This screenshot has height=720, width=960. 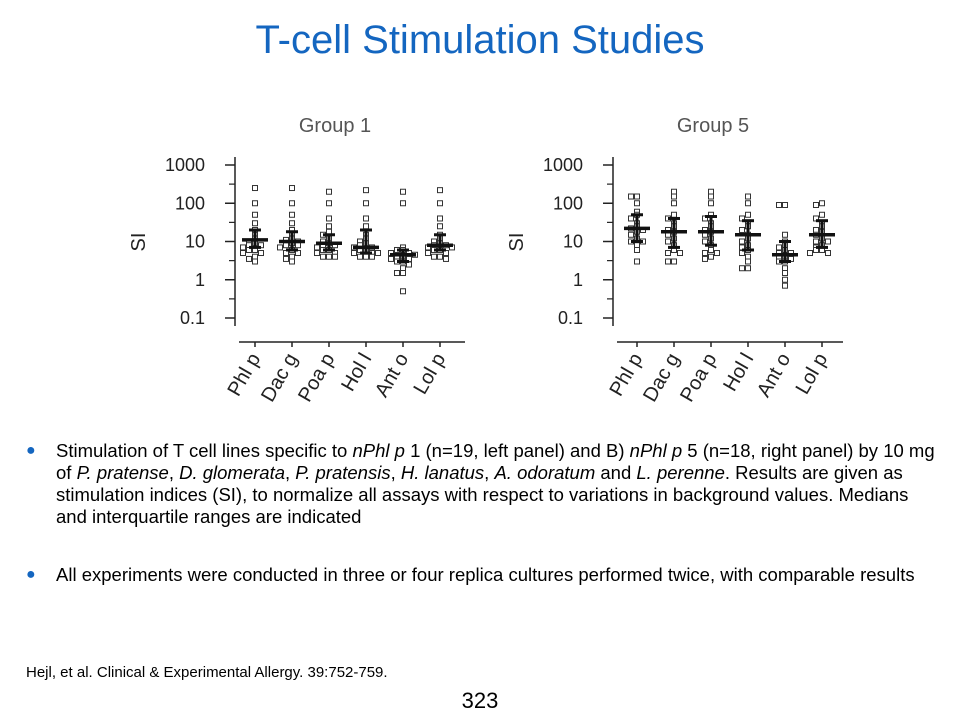 I want to click on y-tick-label: 1000, so click(x=563, y=165).